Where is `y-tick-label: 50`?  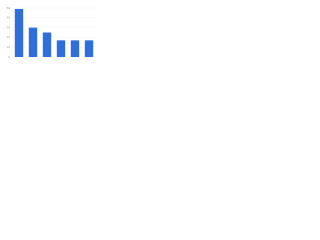 y-tick-label: 50 is located at coordinates (9, 8).